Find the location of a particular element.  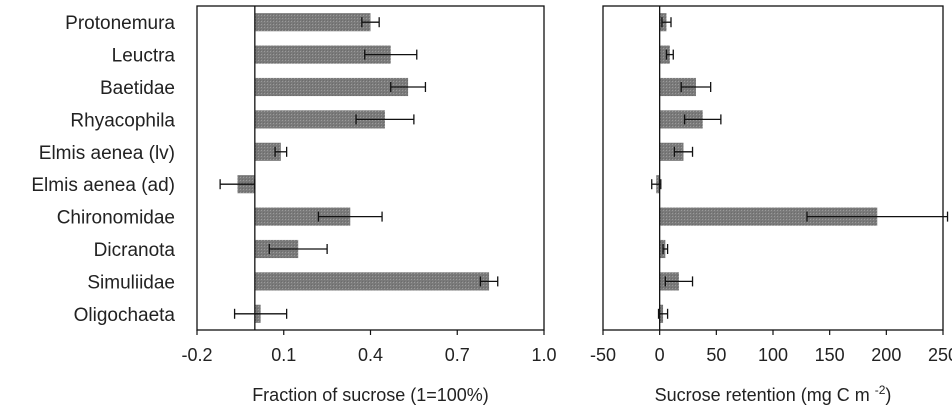

category-label: Elmis aenea (ad) is located at coordinates (103, 185).